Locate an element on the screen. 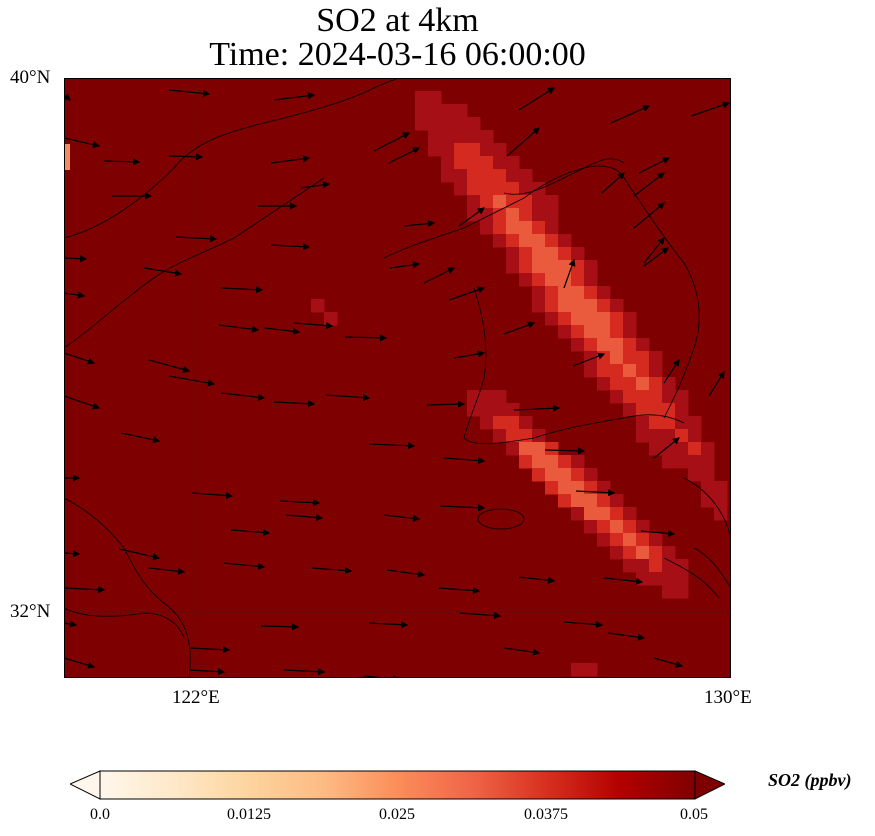  coastline-north is located at coordinates (232, 158).